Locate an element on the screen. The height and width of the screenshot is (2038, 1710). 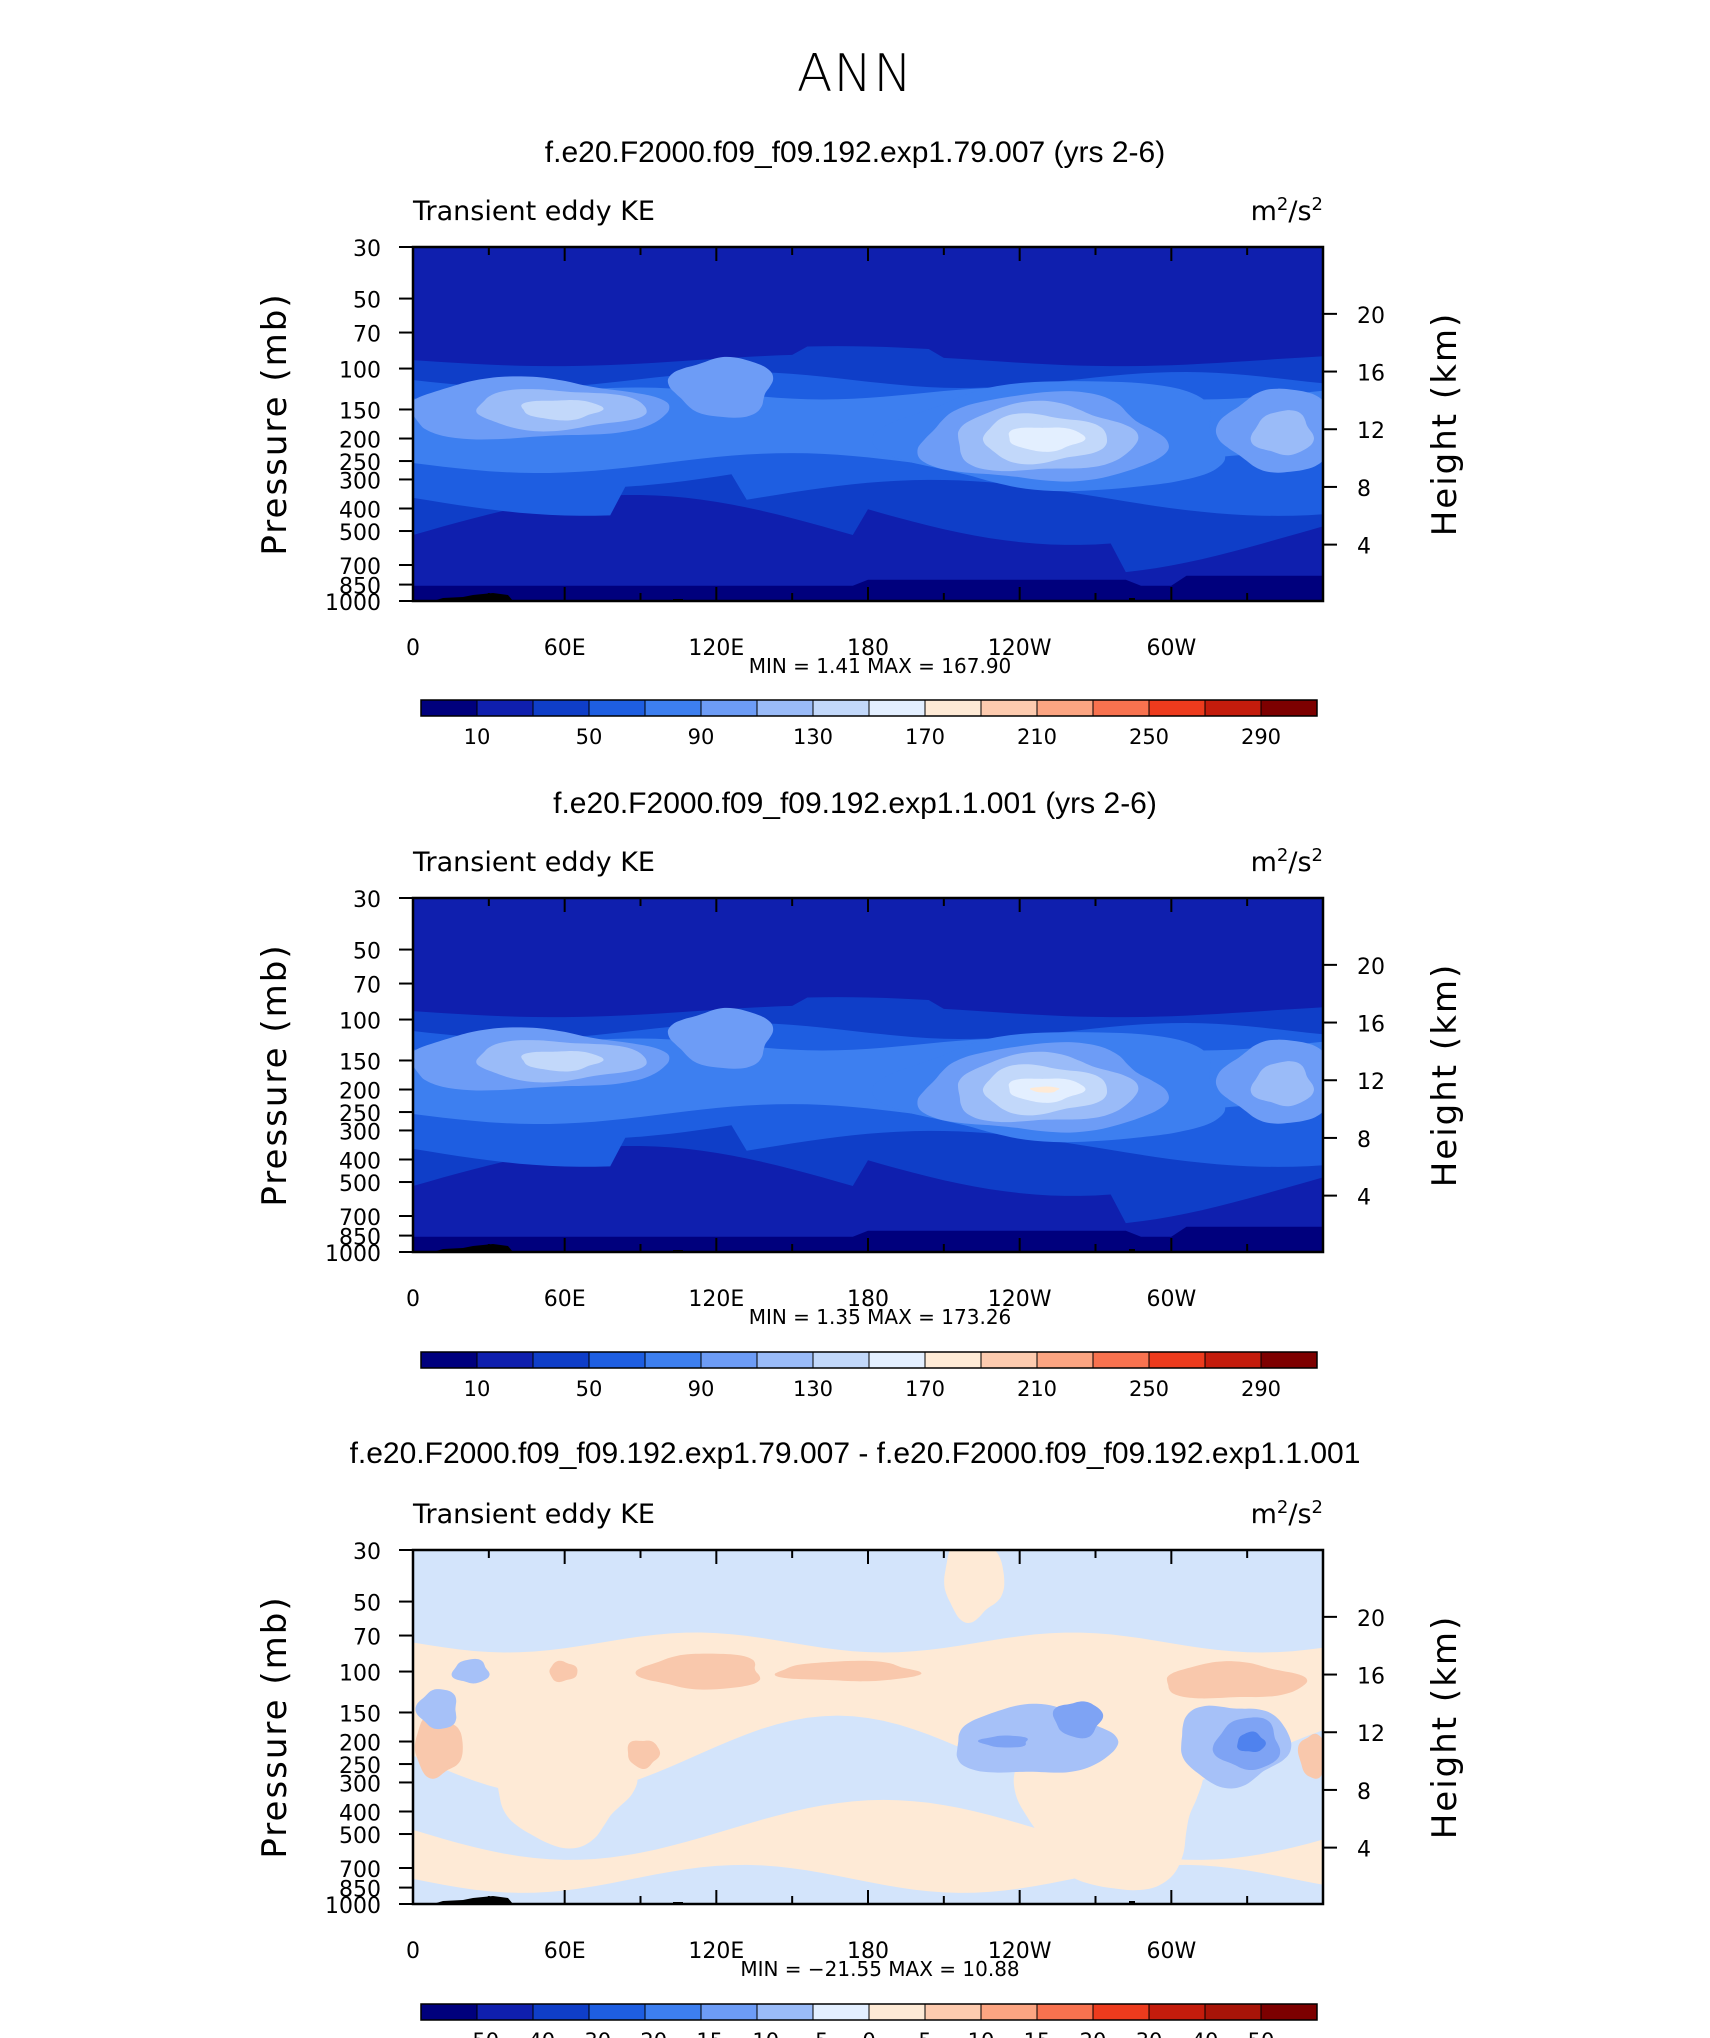
colorbar-label: 130 is located at coordinates (813, 1389).